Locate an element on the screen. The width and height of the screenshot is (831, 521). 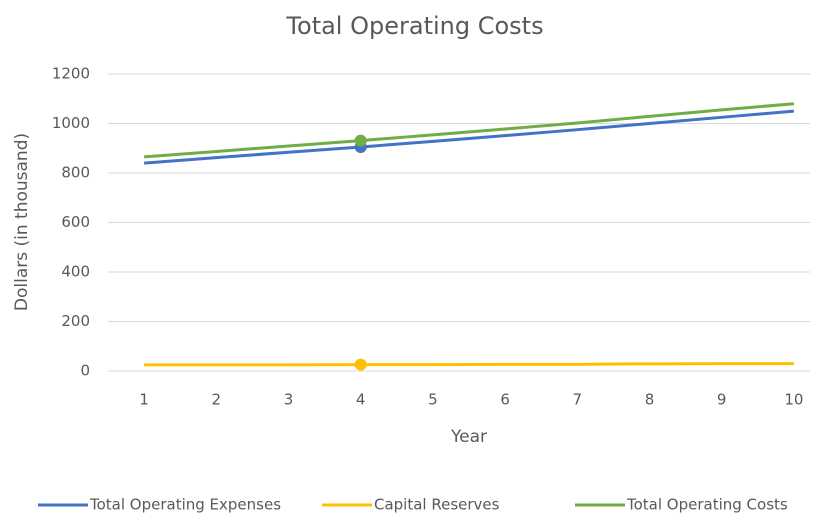
legend-label: Capital Reserves is located at coordinates (437, 505).